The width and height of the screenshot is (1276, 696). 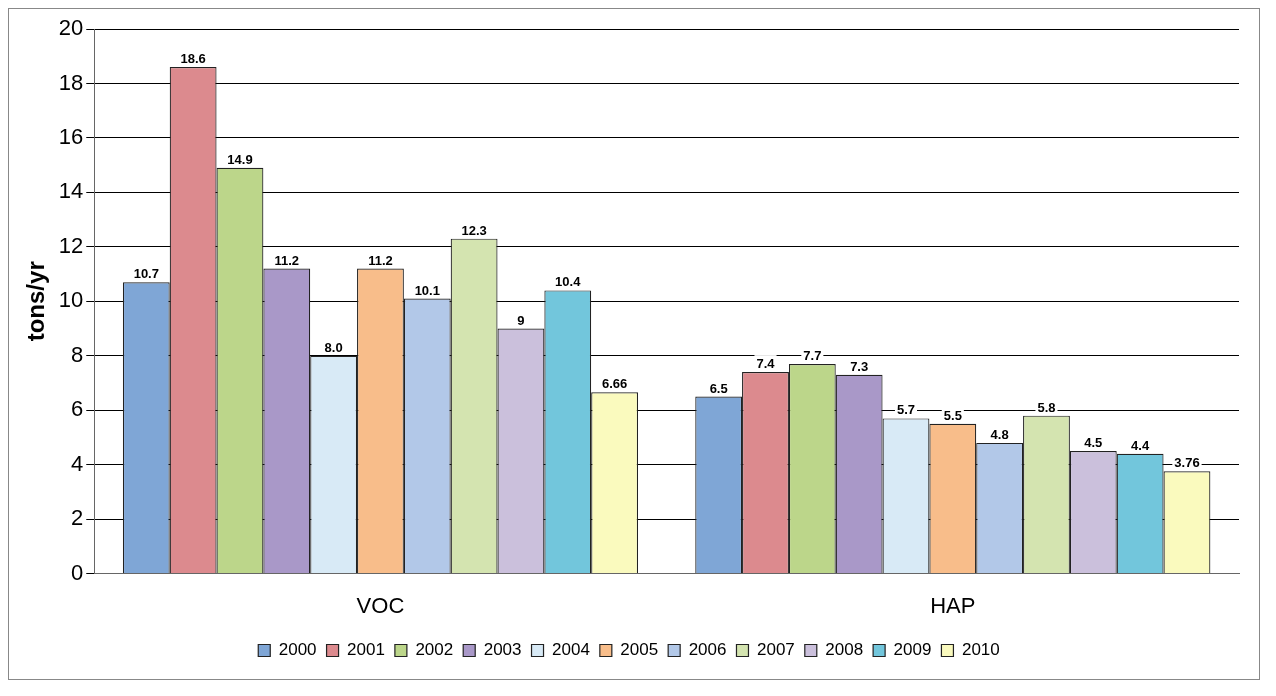 I want to click on y-tick-label: 20, so click(x=71, y=28).